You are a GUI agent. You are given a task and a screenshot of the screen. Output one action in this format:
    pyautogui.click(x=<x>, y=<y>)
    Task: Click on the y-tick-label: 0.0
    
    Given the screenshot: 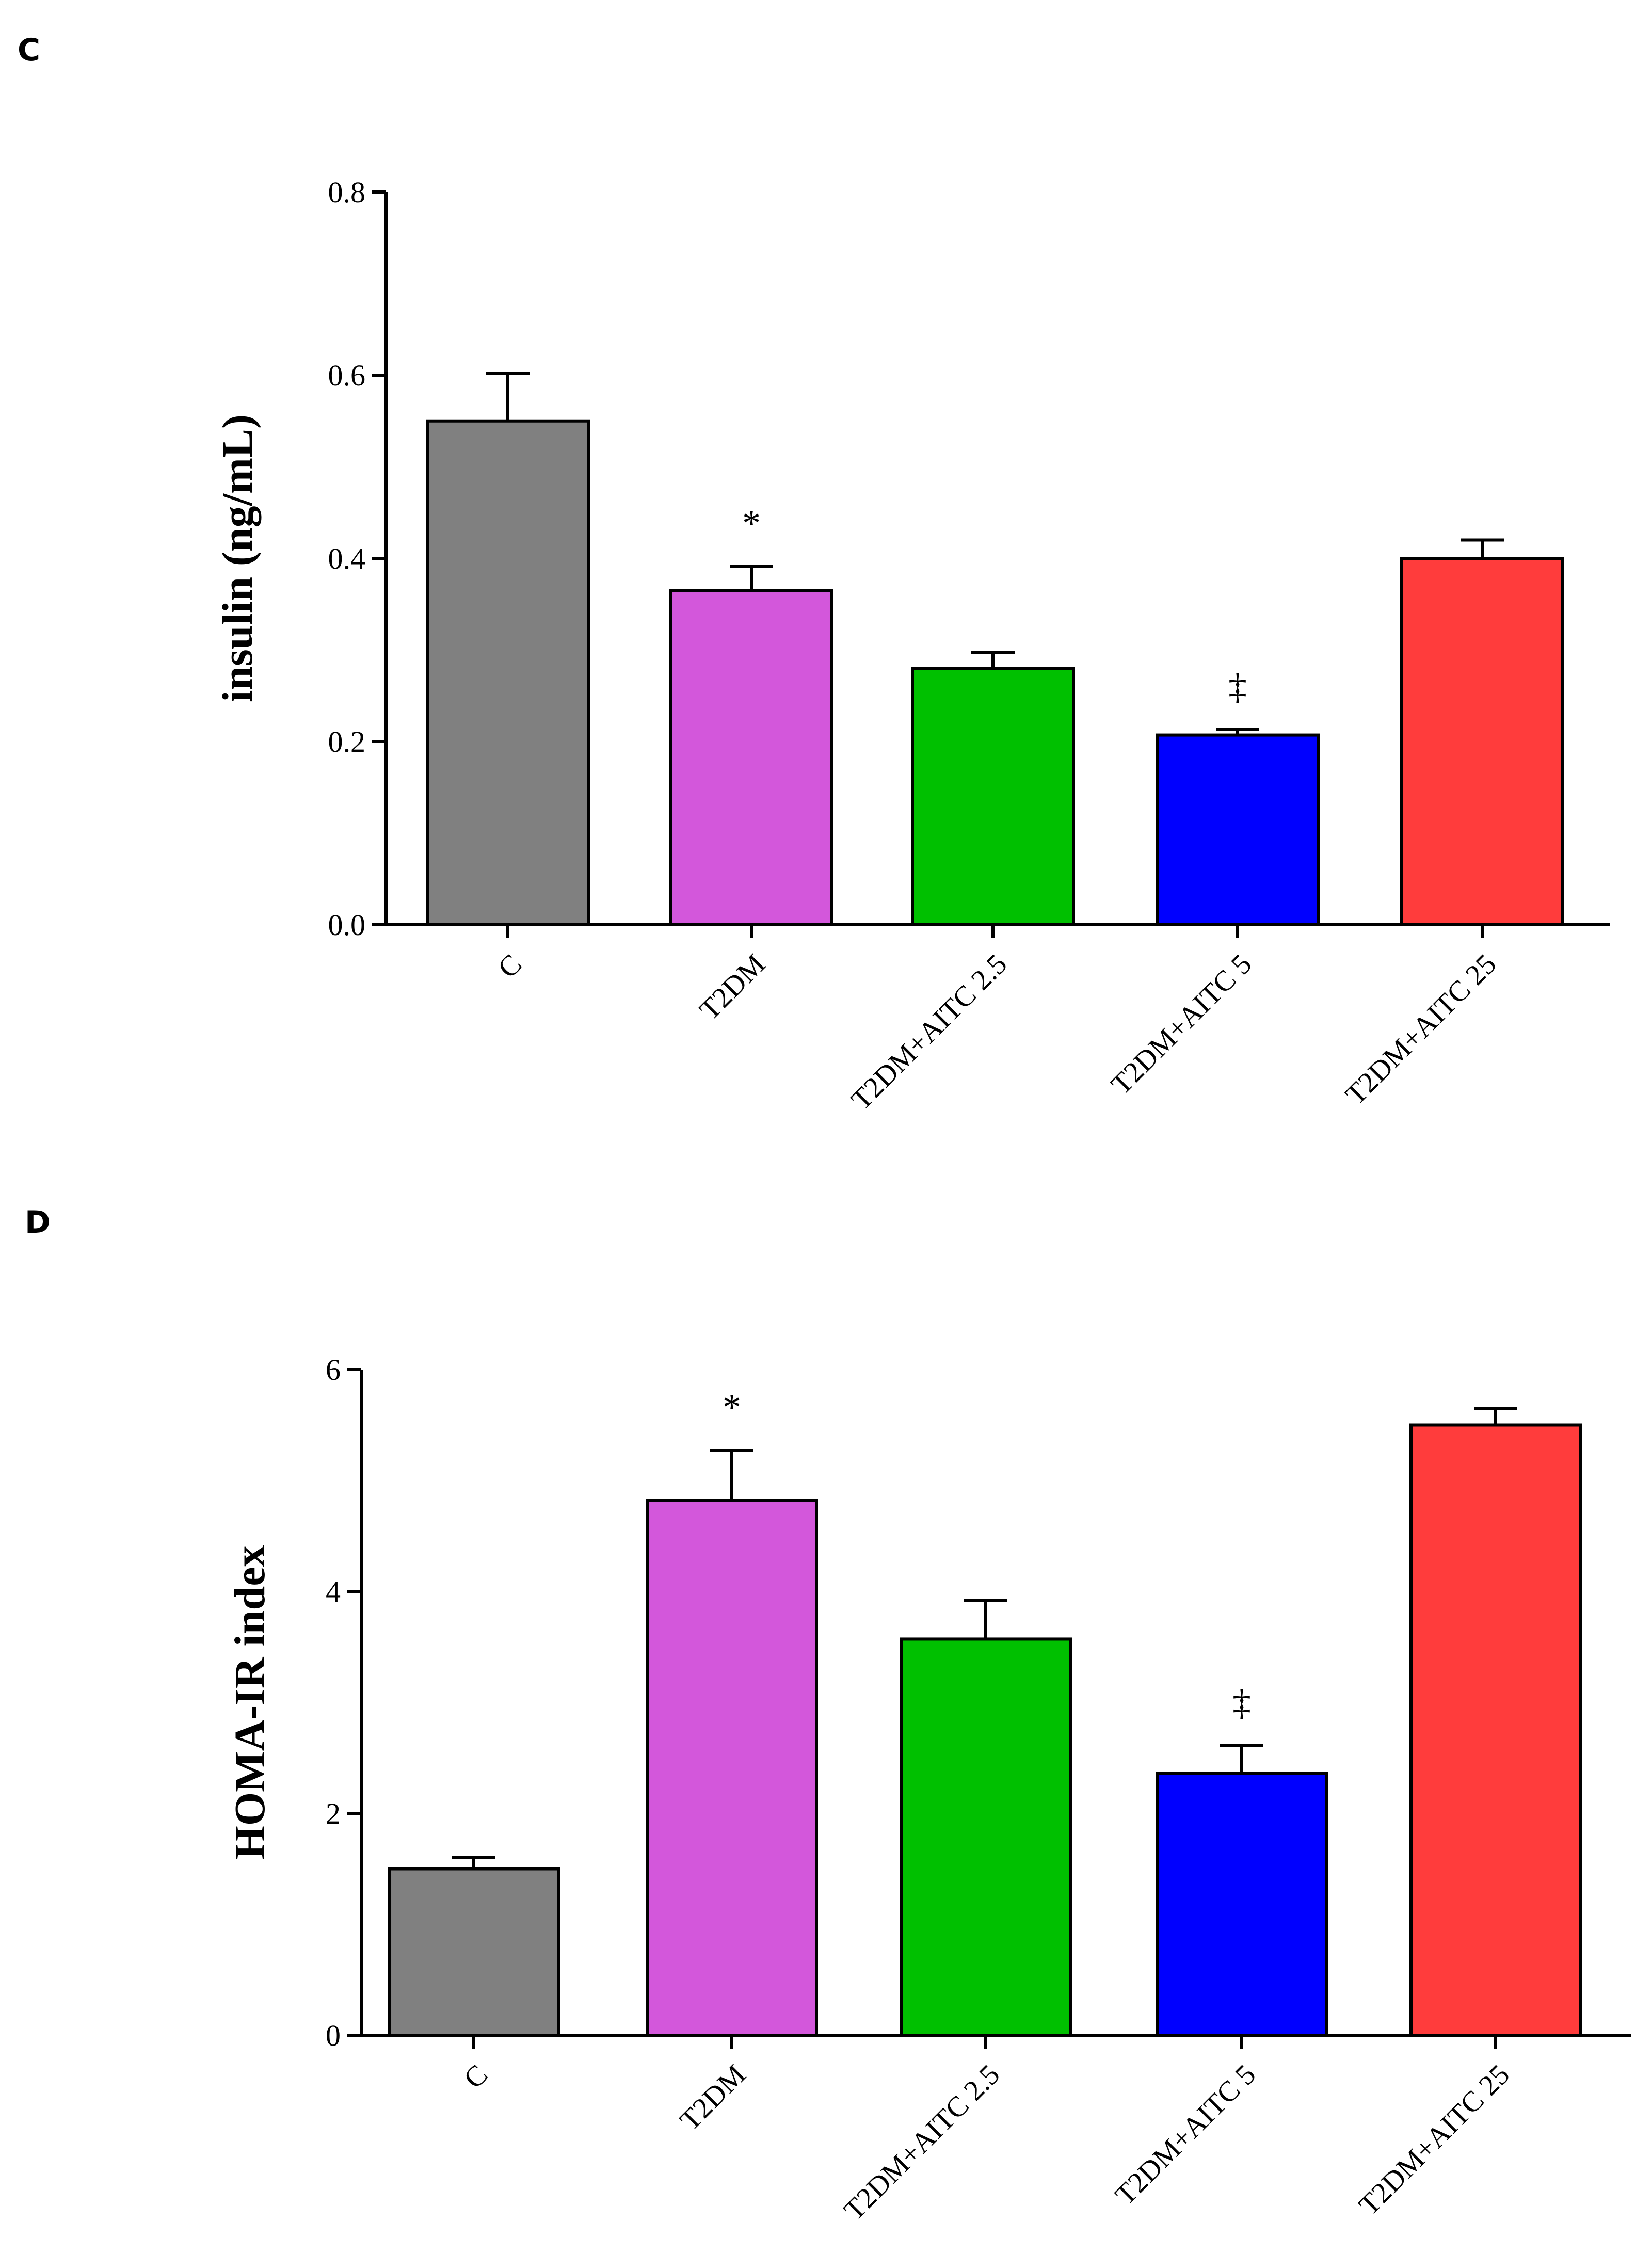 What is the action you would take?
    pyautogui.click(x=347, y=925)
    